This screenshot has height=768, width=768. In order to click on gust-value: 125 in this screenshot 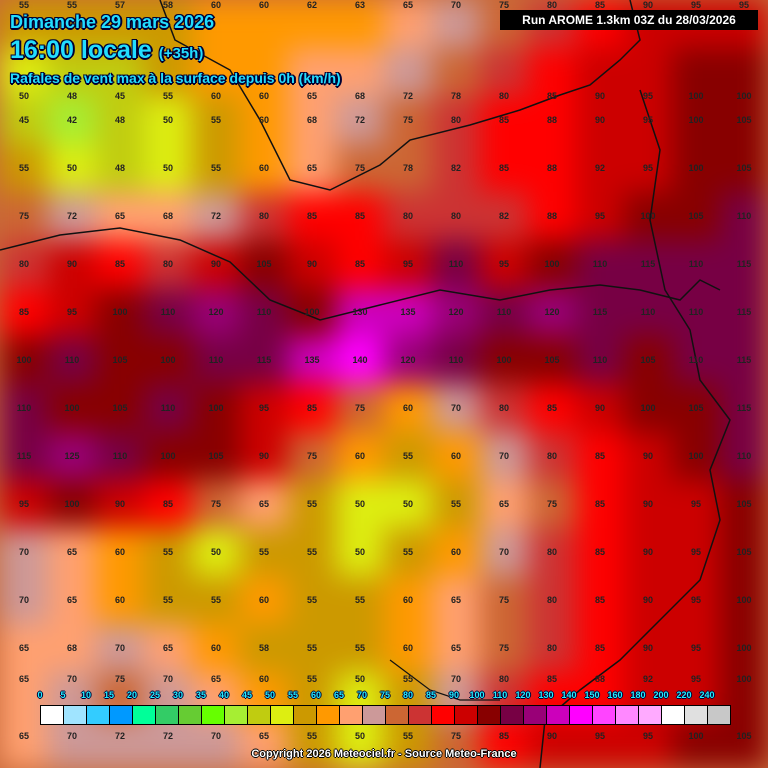, I will do `click(72, 456)`.